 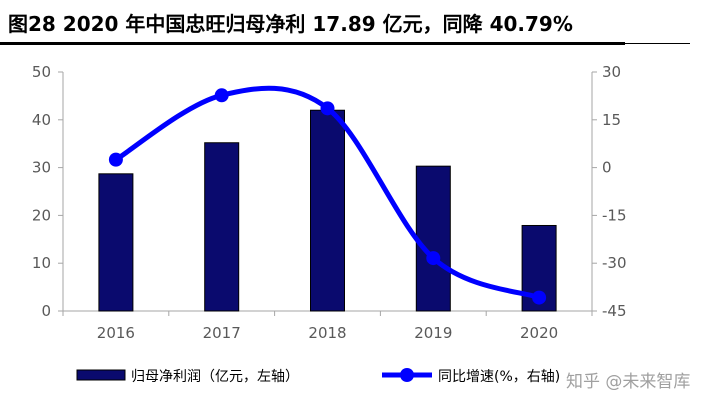 I want to click on bar-2016, so click(x=116, y=242).